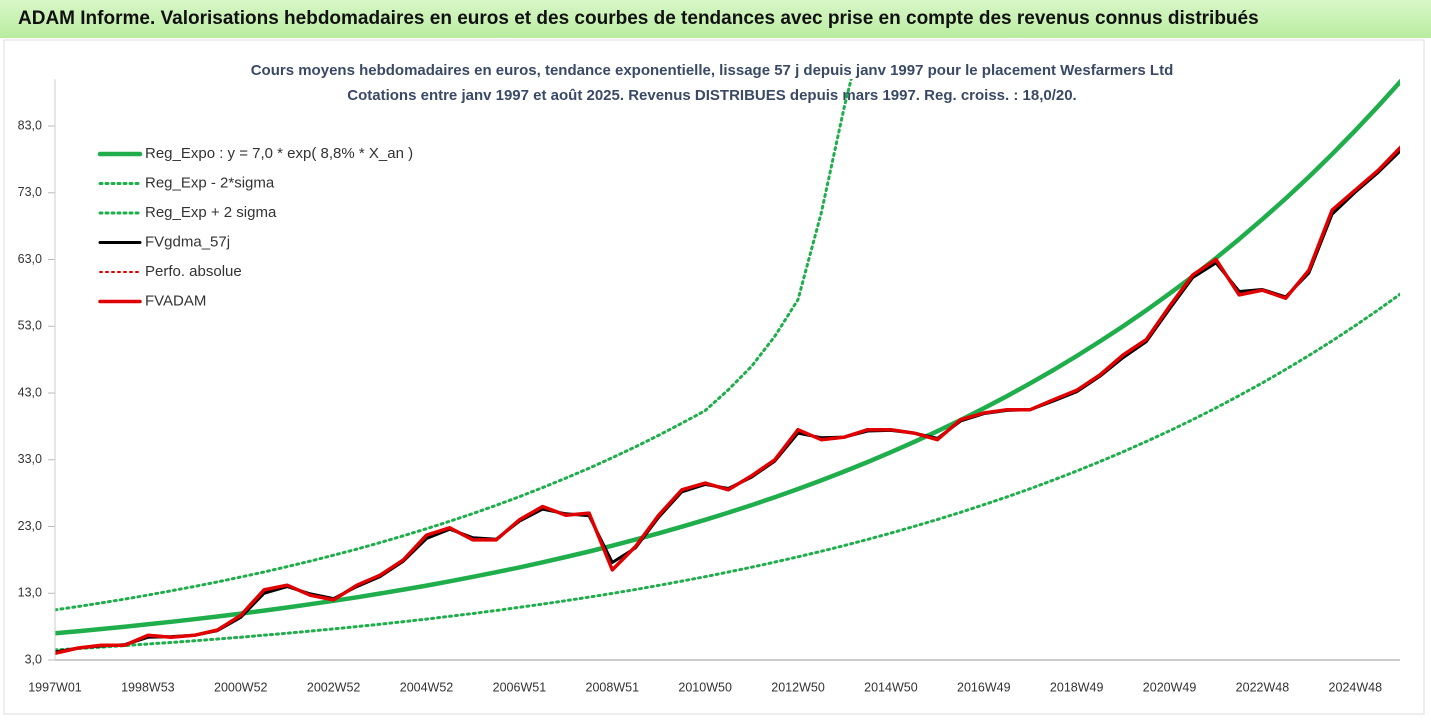 The height and width of the screenshot is (723, 1431). What do you see at coordinates (334, 687) in the screenshot?
I see `x-tick-label: 2002W52` at bounding box center [334, 687].